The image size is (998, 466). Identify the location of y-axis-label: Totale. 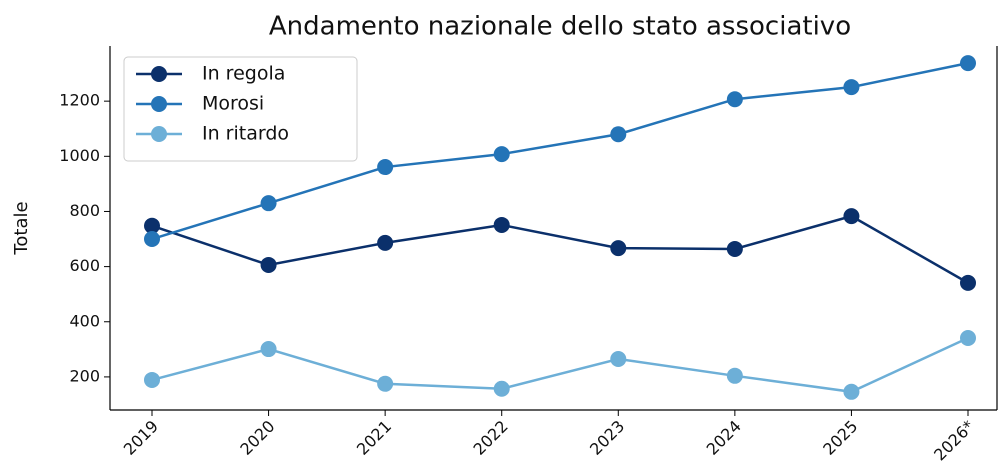
(21, 228).